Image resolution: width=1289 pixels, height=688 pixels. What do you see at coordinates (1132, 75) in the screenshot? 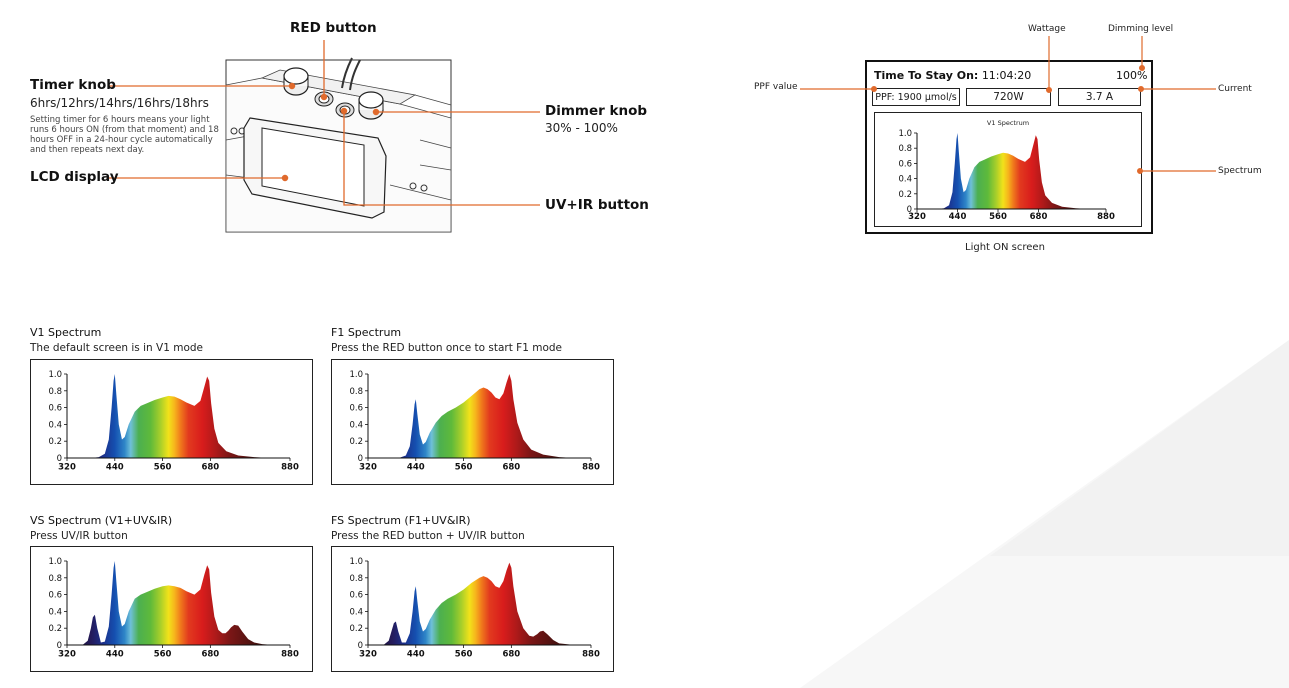
I see `dimming-value: 100%` at bounding box center [1132, 75].